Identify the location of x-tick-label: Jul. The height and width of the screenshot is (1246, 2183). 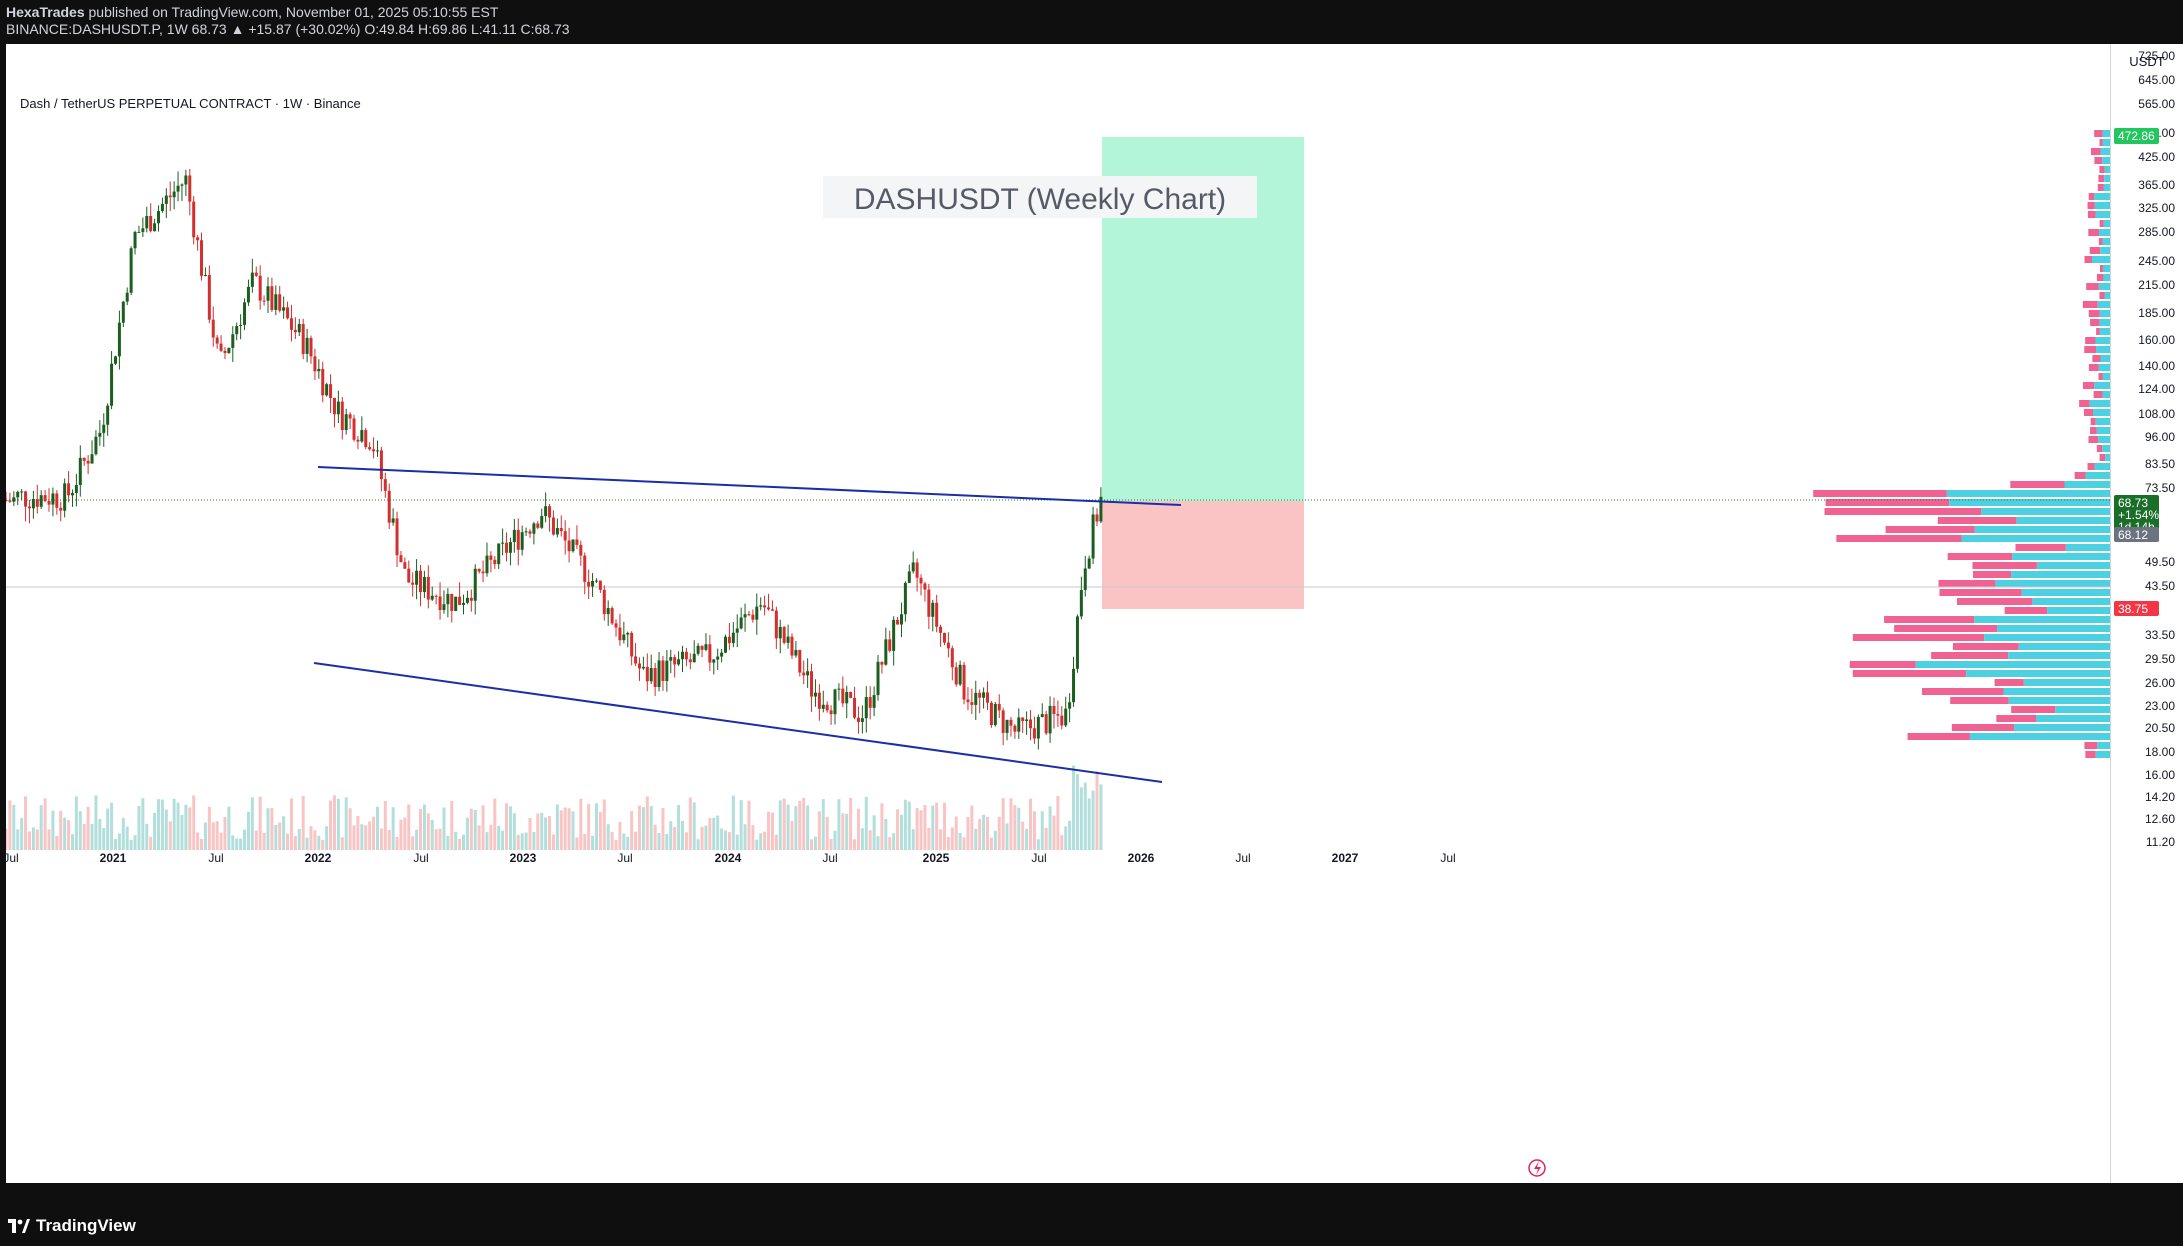
(1038, 858).